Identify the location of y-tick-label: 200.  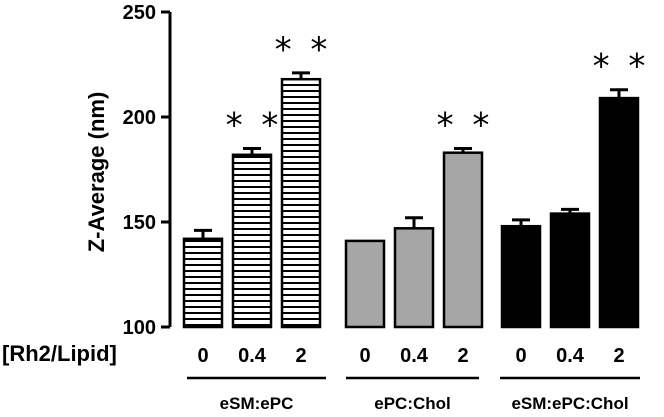
(139, 118).